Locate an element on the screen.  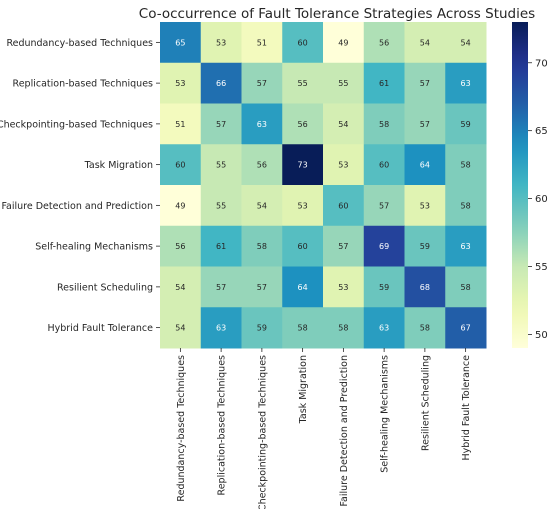
colorbar-tick-label: 70 is located at coordinates (541, 63).